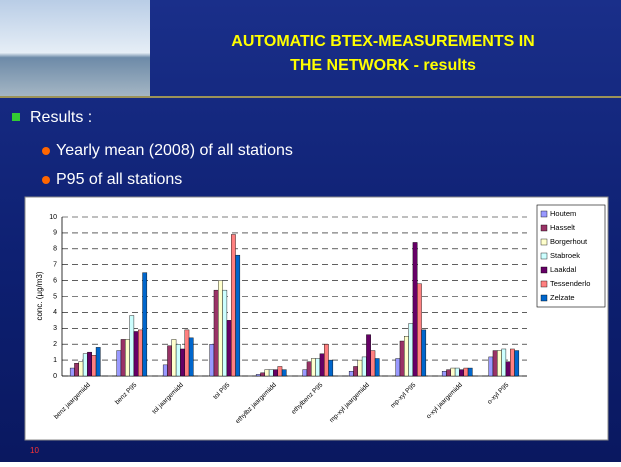 This screenshot has height=467, width=621. Describe the element at coordinates (55, 265) in the screenshot. I see `y-tick-label: 7` at that location.